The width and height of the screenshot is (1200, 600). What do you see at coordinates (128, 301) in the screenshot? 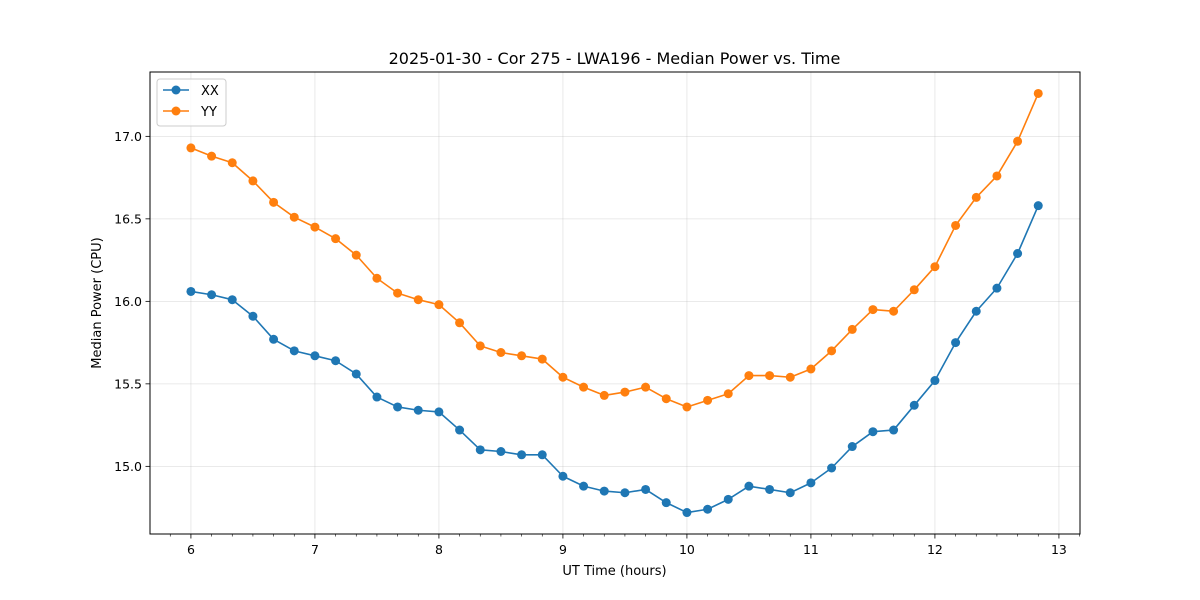
I see `y-tick-label: 16.0` at bounding box center [128, 301].